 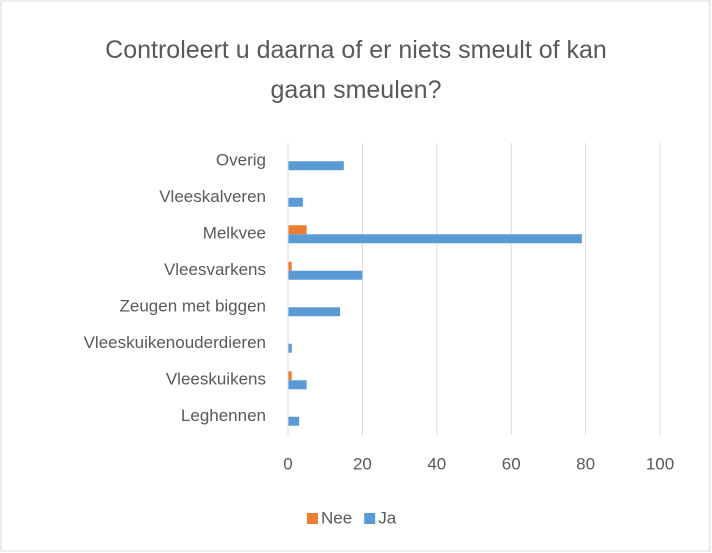 I want to click on x-tick-label: 40, so click(x=436, y=463).